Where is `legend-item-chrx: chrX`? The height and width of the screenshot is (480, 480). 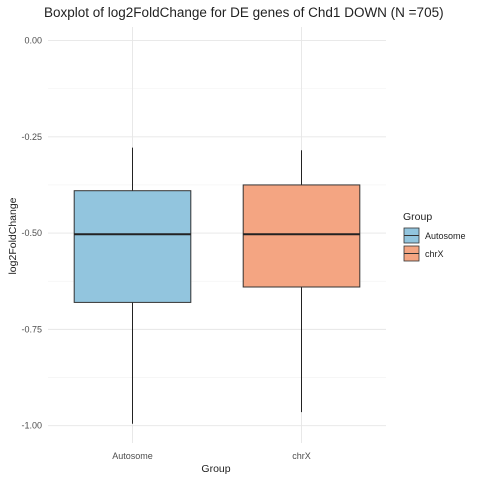
legend-item-chrx: chrX is located at coordinates (423, 253).